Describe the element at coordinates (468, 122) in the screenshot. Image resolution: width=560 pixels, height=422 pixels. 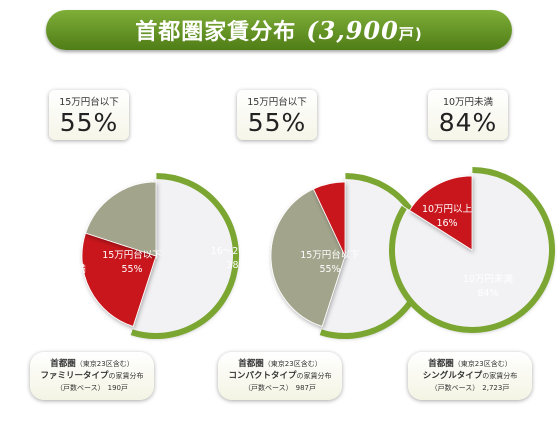
I see `summary-percent: 84%` at that location.